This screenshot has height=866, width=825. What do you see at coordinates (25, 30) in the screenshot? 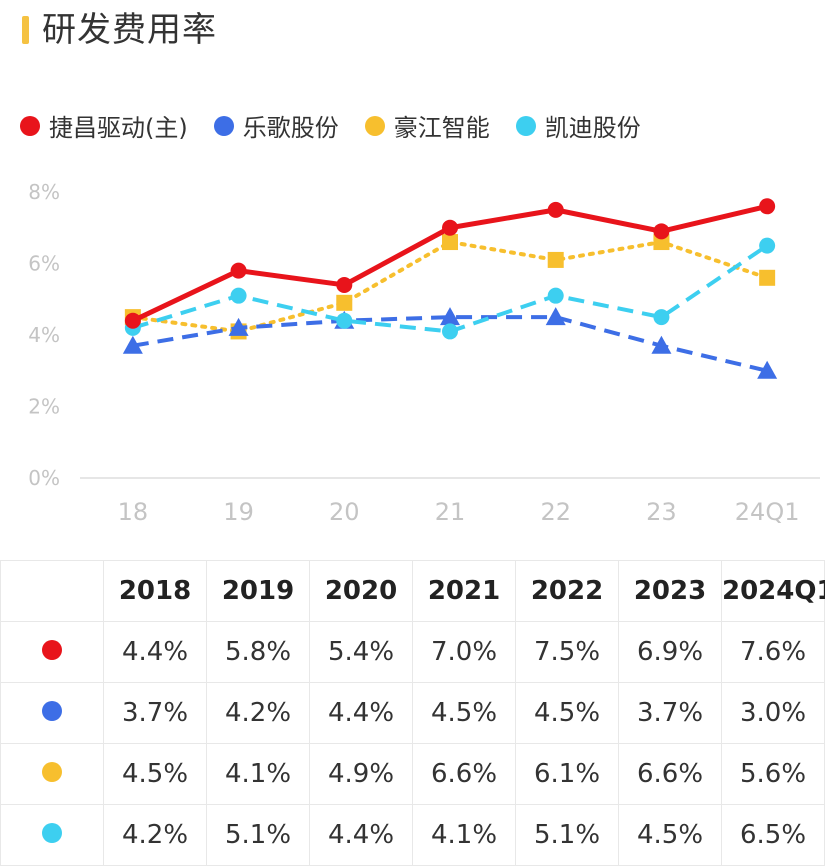
I see `title-accent-bar` at bounding box center [25, 30].